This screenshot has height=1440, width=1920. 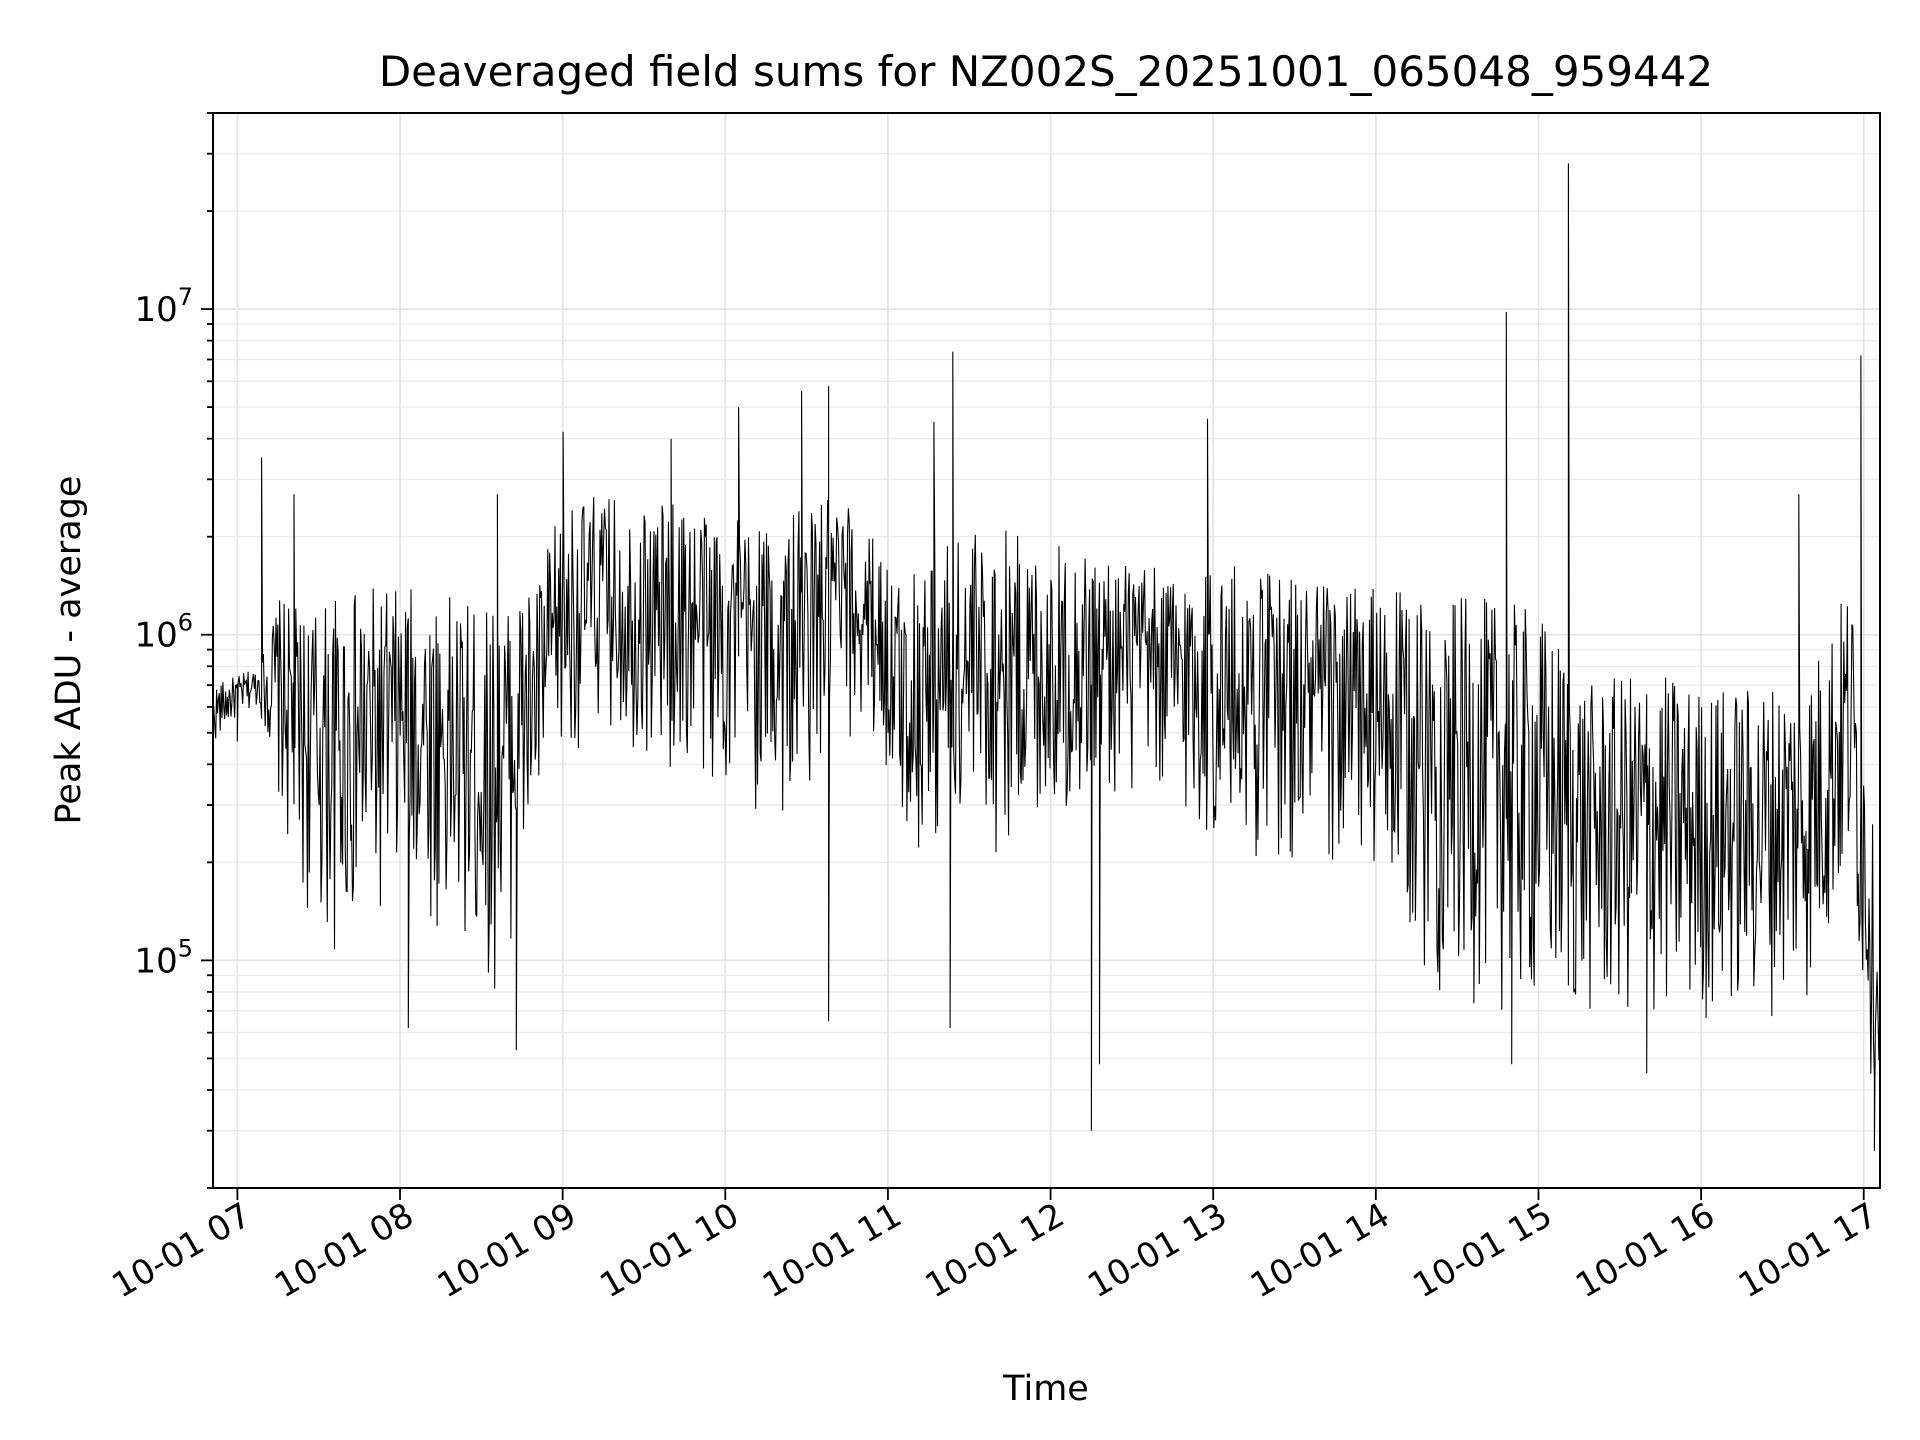 I want to click on x-tick-label: 10-01 14, so click(x=1320, y=1250).